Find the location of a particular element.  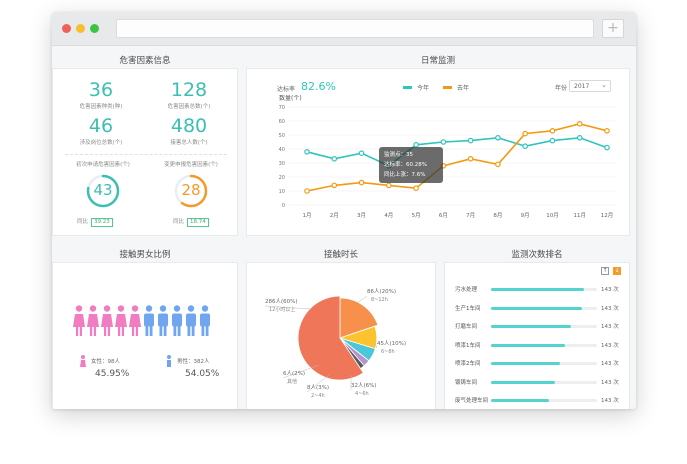

yoy-badge: 39.23 is located at coordinates (102, 222).